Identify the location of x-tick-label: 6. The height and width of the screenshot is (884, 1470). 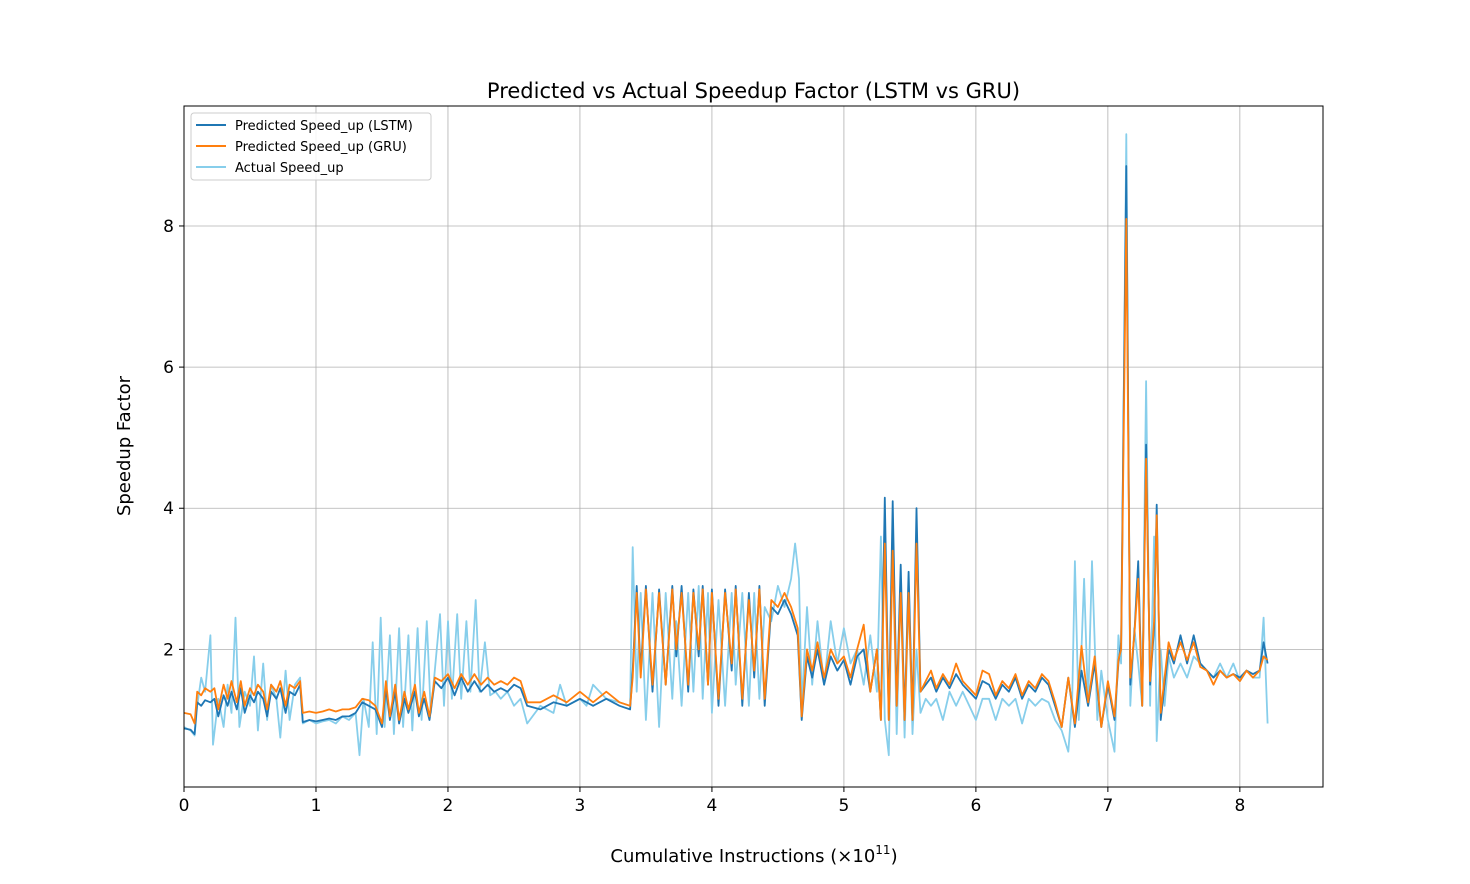
(975, 806).